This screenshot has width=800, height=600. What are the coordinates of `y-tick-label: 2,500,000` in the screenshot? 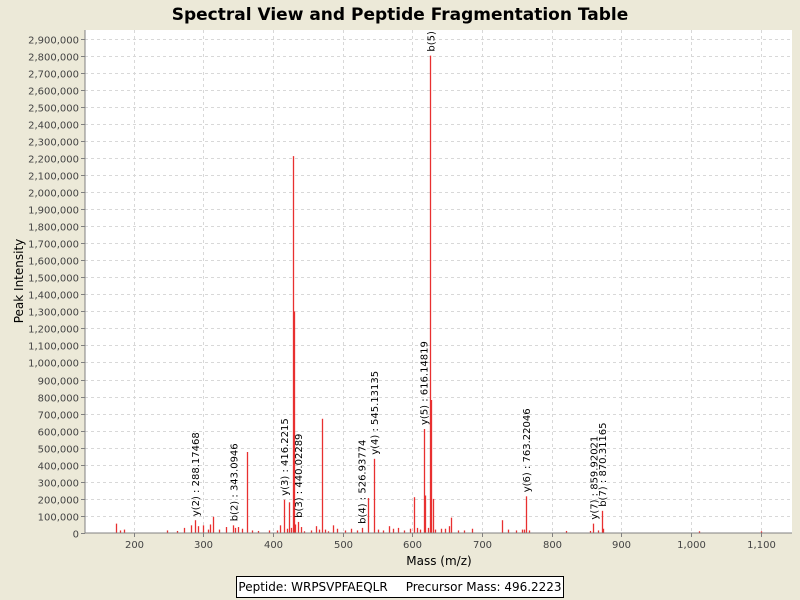 It's located at (53, 109).